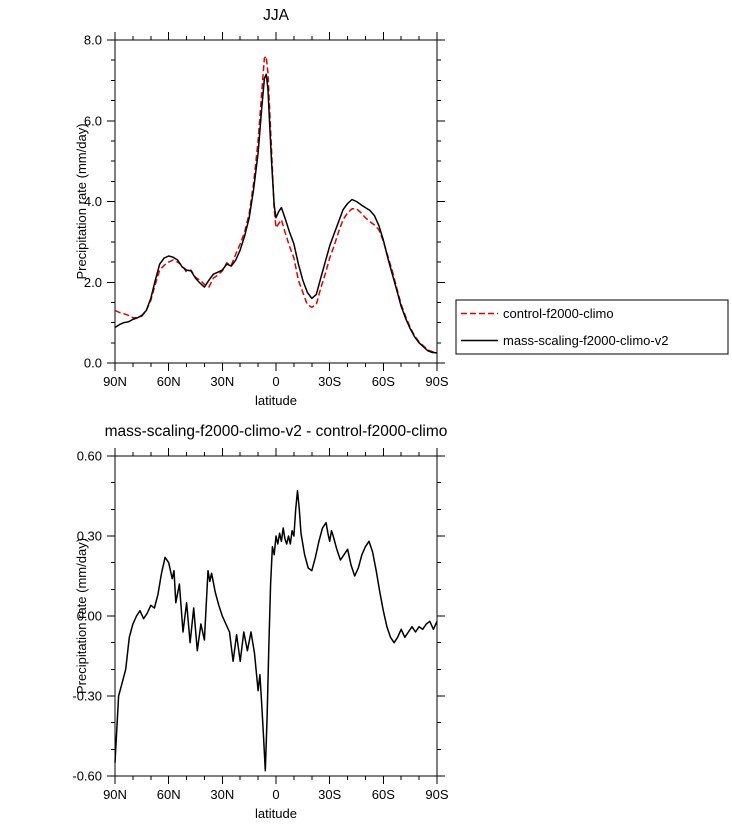 The height and width of the screenshot is (833, 732). Describe the element at coordinates (276, 213) in the screenshot. I see `series-line-mass-scaling-f2000-climo-v2` at that location.